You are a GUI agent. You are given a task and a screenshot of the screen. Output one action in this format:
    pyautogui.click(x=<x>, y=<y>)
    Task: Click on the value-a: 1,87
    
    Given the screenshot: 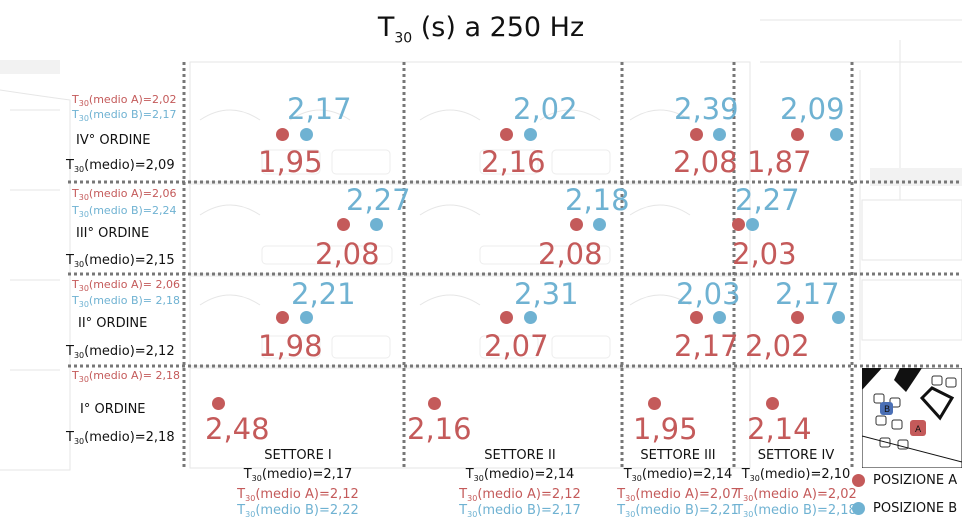 What is the action you would take?
    pyautogui.click(x=779, y=162)
    